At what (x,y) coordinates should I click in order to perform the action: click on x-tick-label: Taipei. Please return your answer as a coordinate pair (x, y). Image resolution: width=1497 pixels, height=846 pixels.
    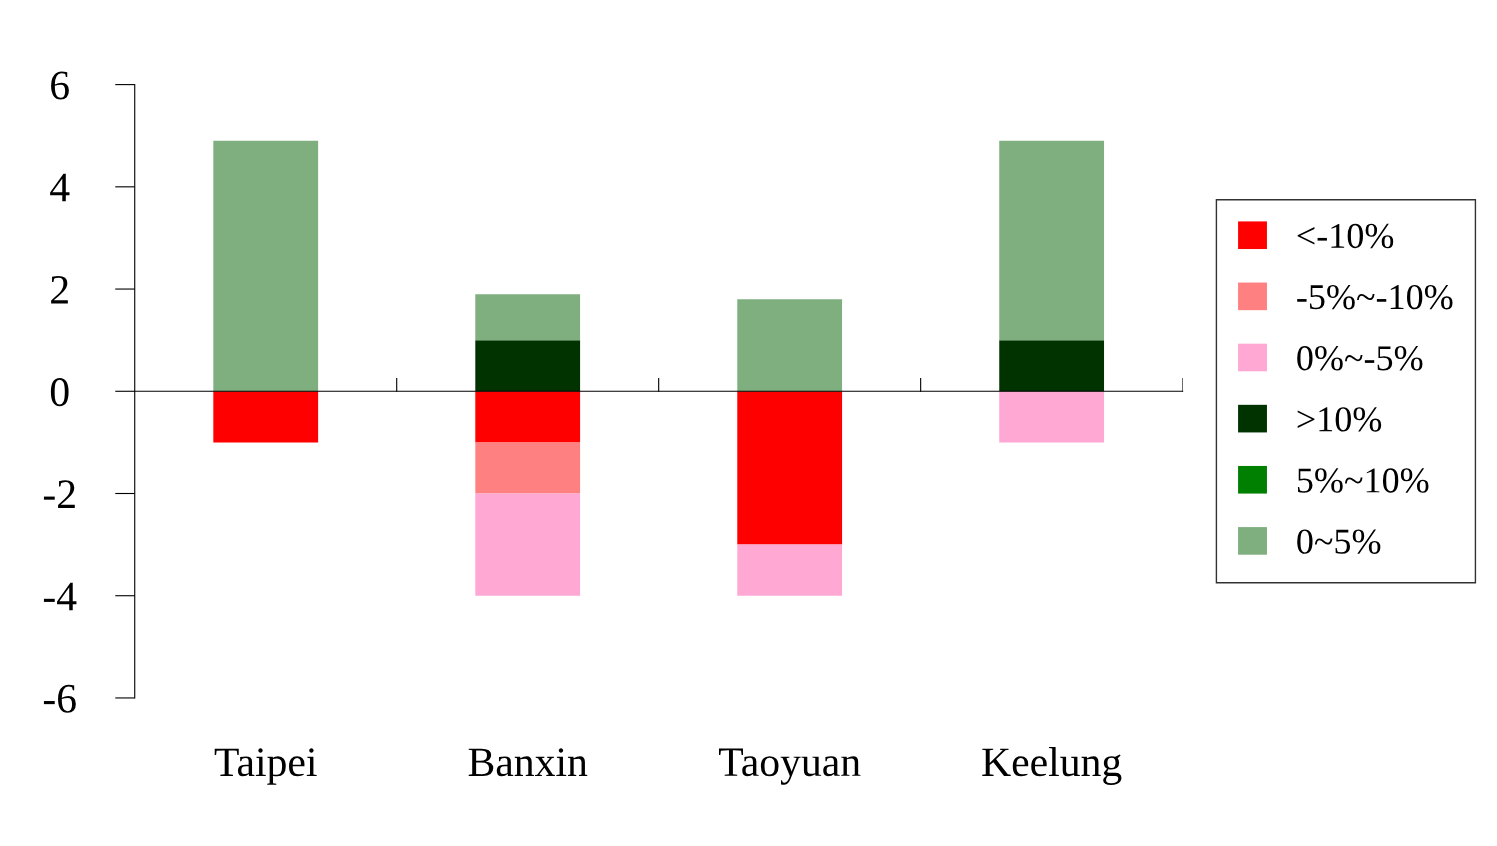
    Looking at the image, I should click on (265, 766).